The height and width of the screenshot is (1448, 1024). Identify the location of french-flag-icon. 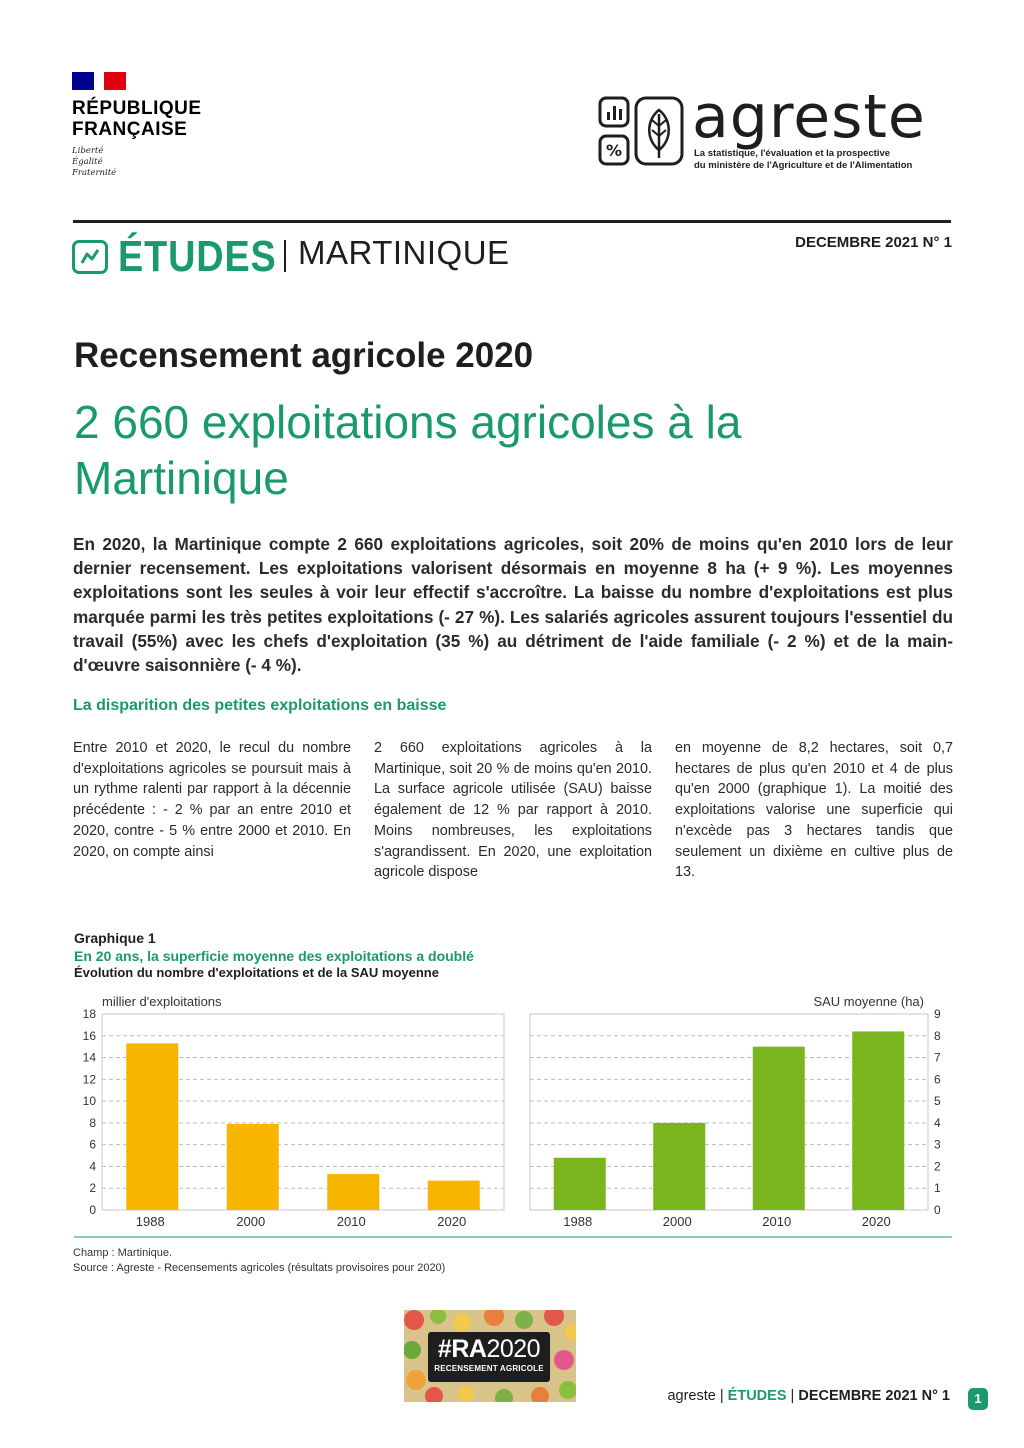
(99, 80).